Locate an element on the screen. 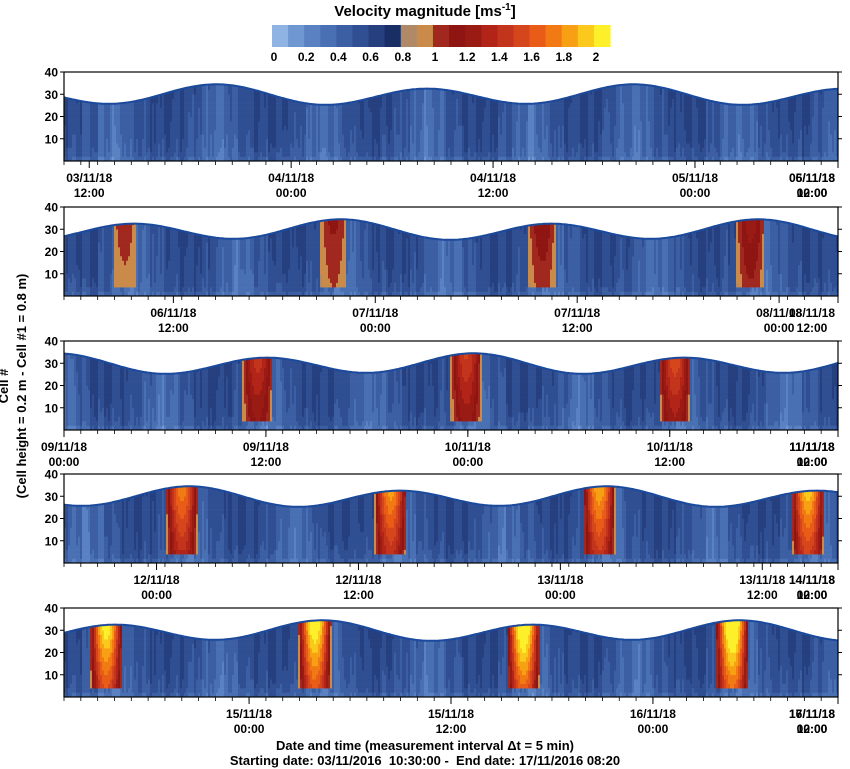 This screenshot has height=769, width=850. colorbar-title-close: ] is located at coordinates (513, 11).